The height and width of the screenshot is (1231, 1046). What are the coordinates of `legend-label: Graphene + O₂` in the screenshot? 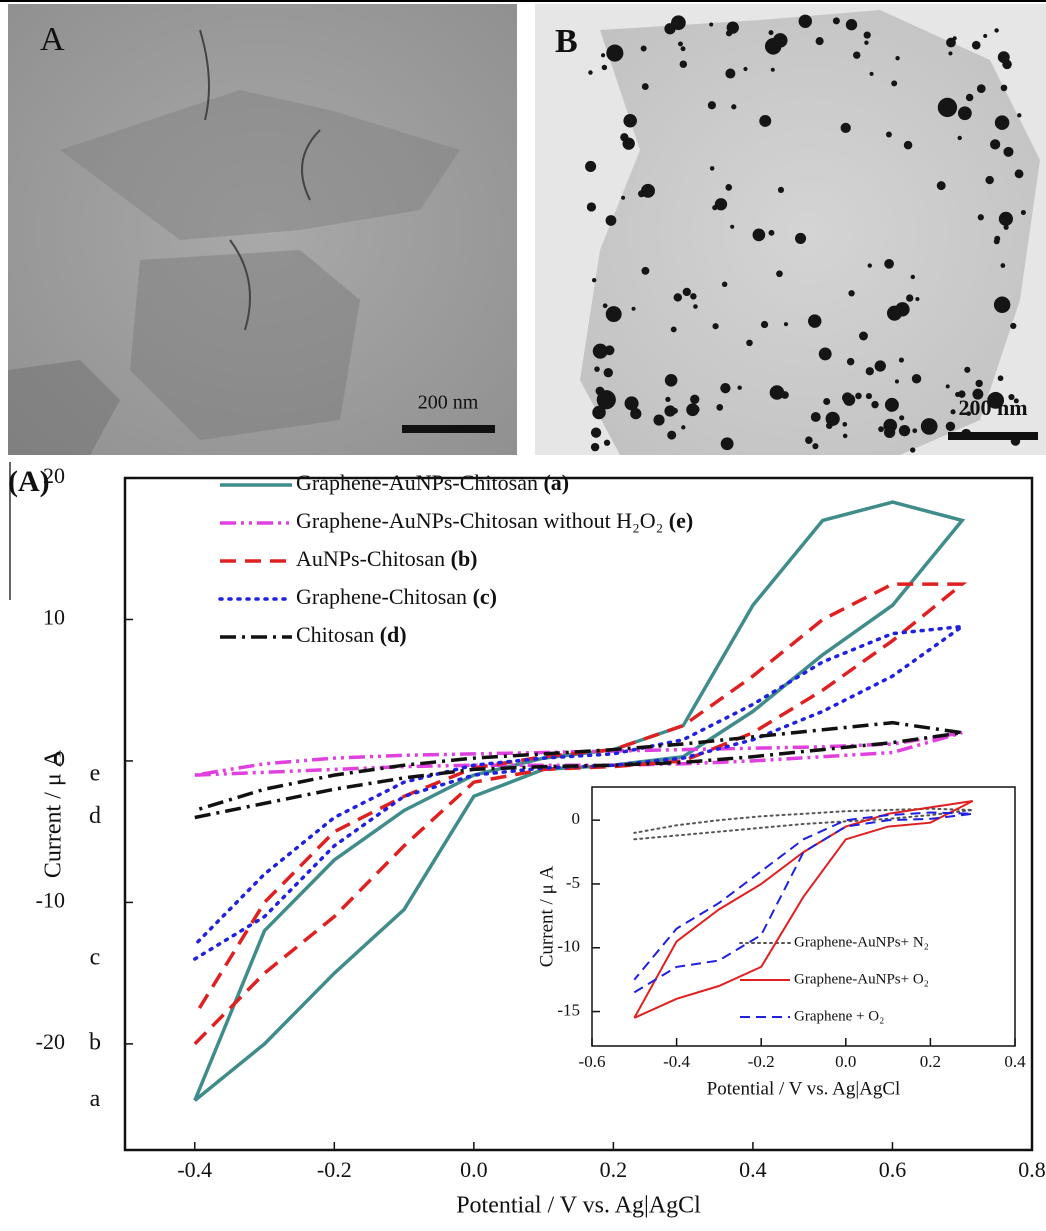 It's located at (839, 1016).